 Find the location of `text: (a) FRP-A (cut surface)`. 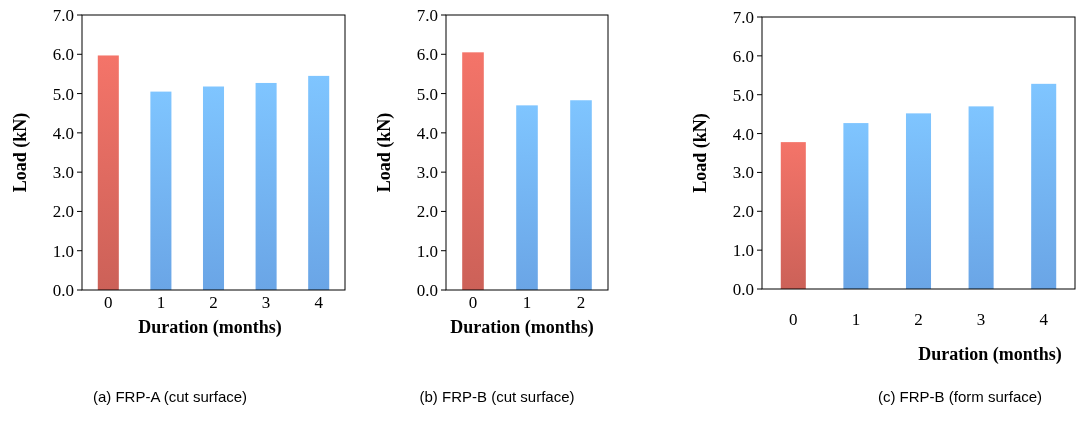

text: (a) FRP-A (cut surface) is located at coordinates (170, 396).